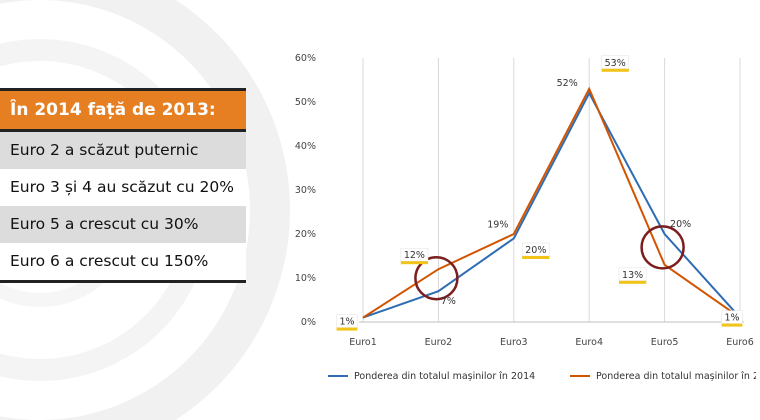  I want to click on data-label-text: 12%, so click(414, 255).